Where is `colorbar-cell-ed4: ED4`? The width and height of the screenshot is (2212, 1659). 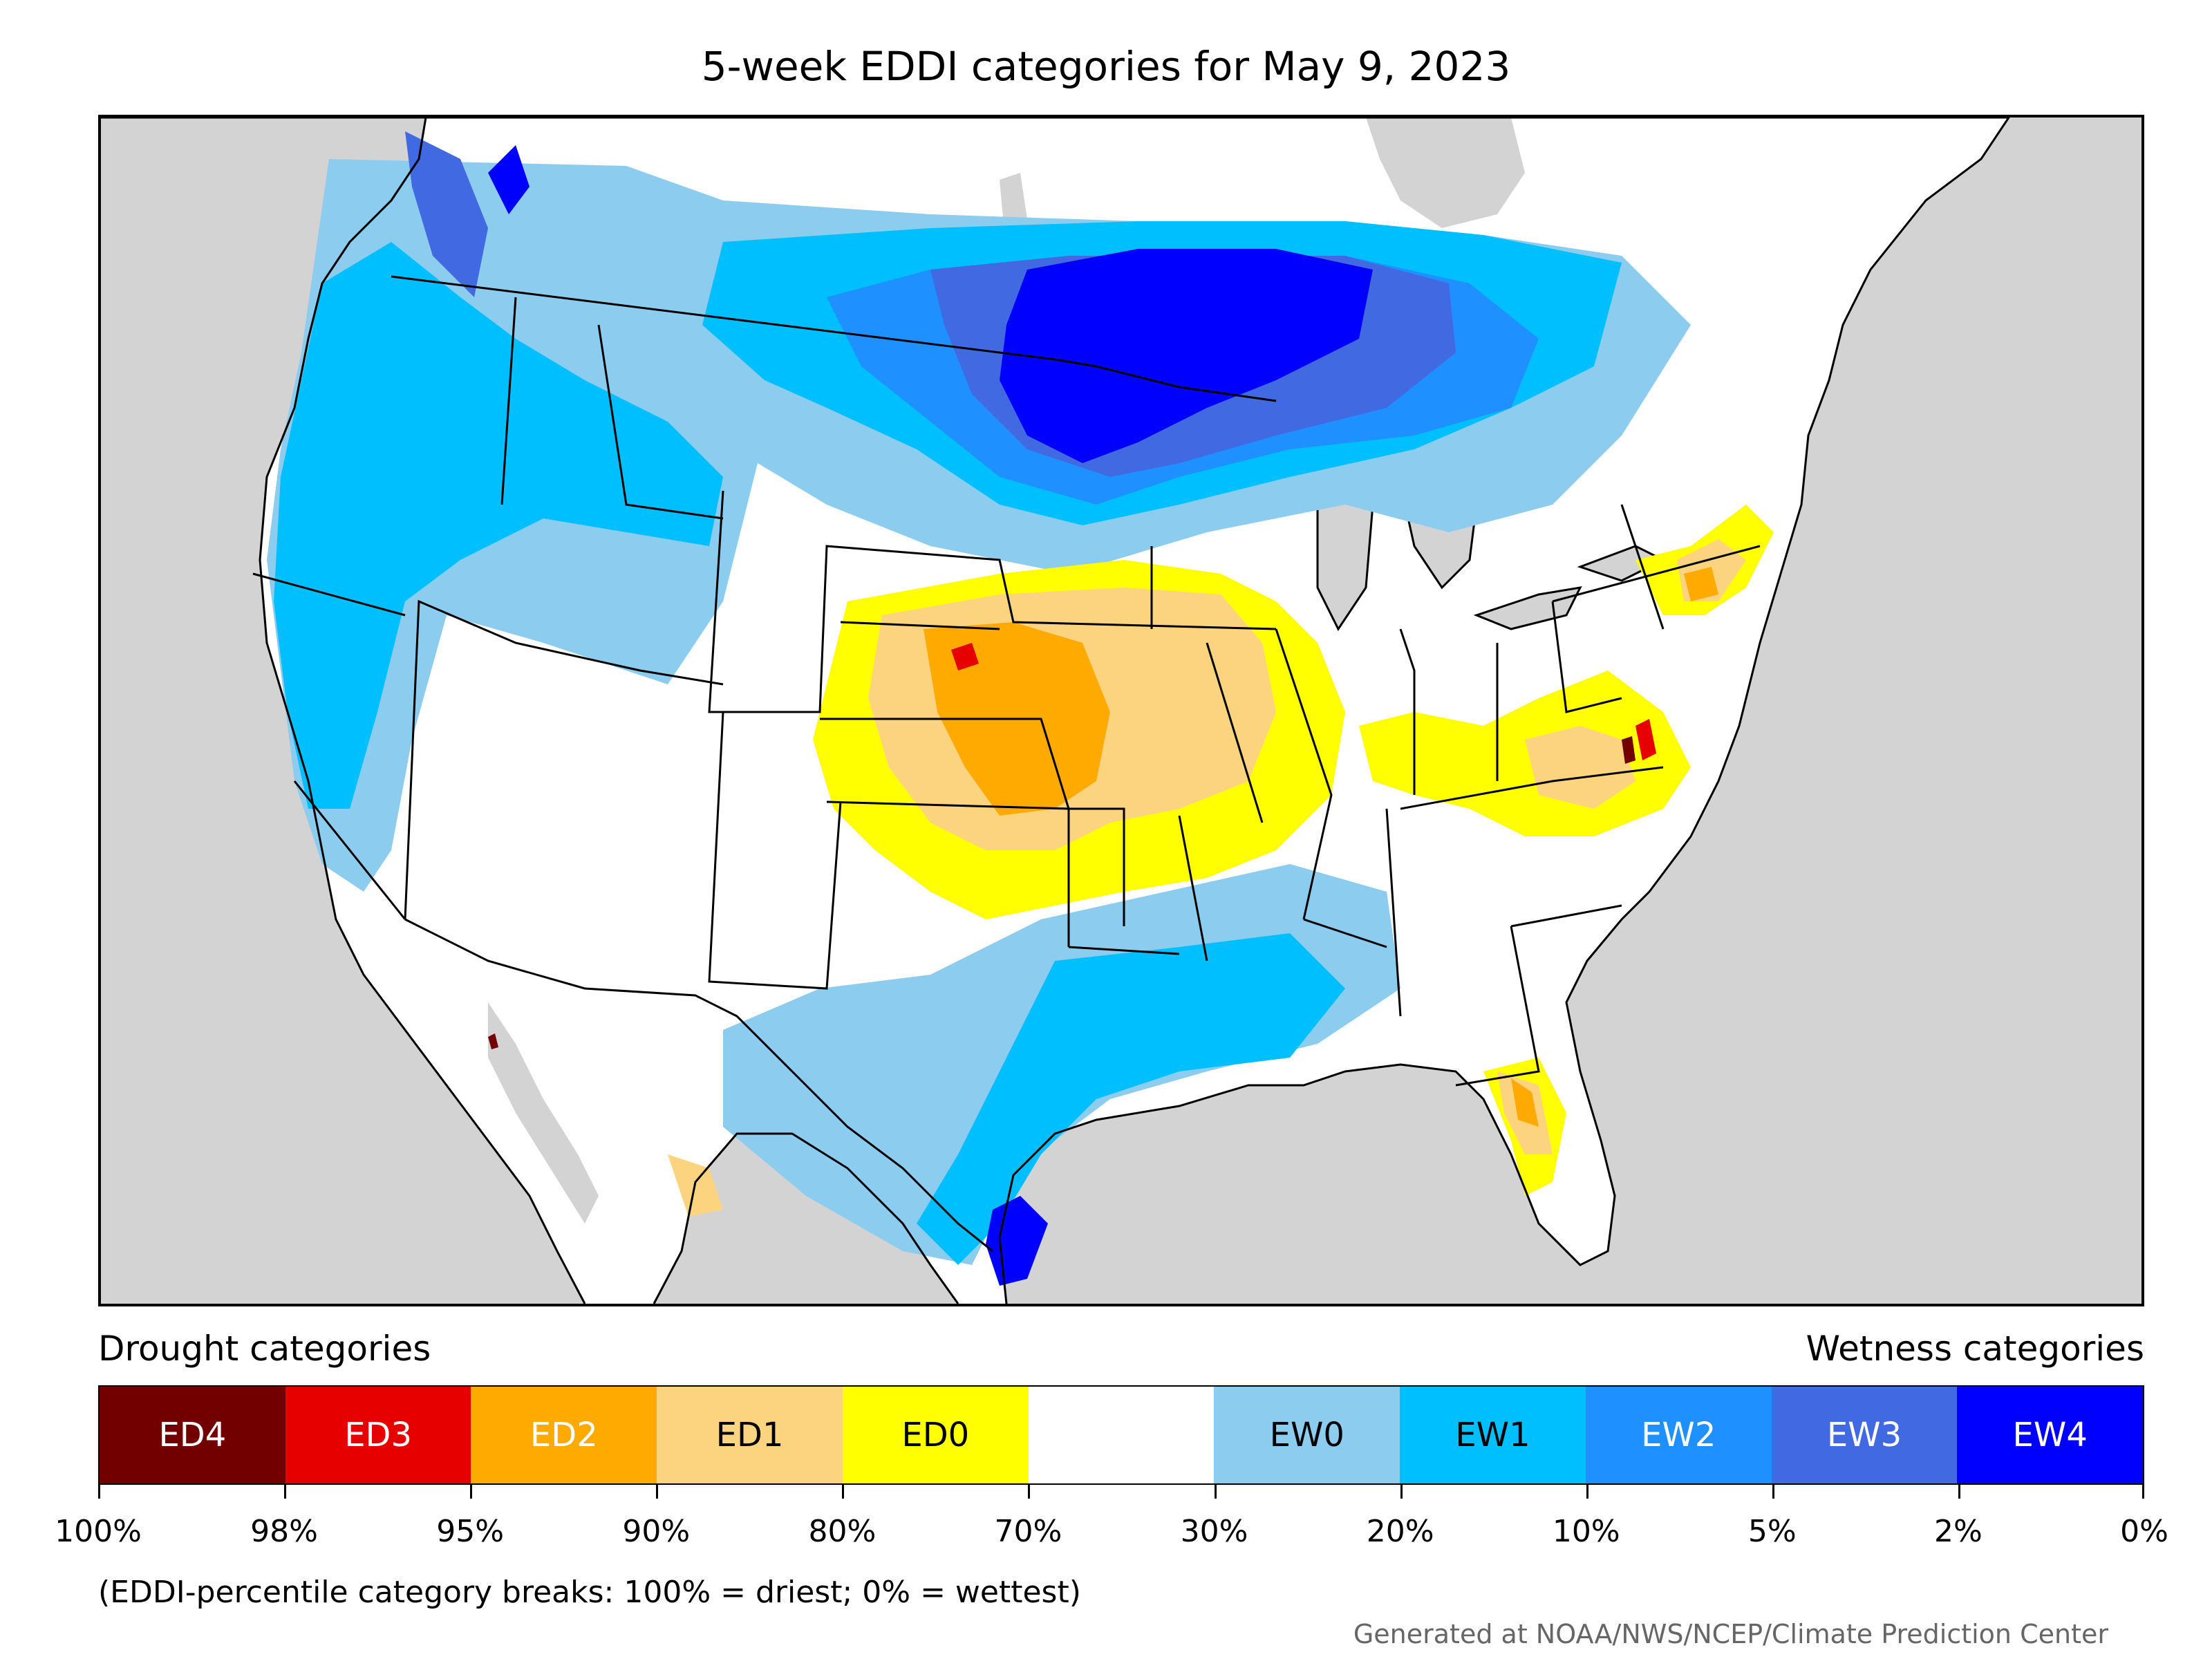 colorbar-cell-ed4: ED4 is located at coordinates (192, 1435).